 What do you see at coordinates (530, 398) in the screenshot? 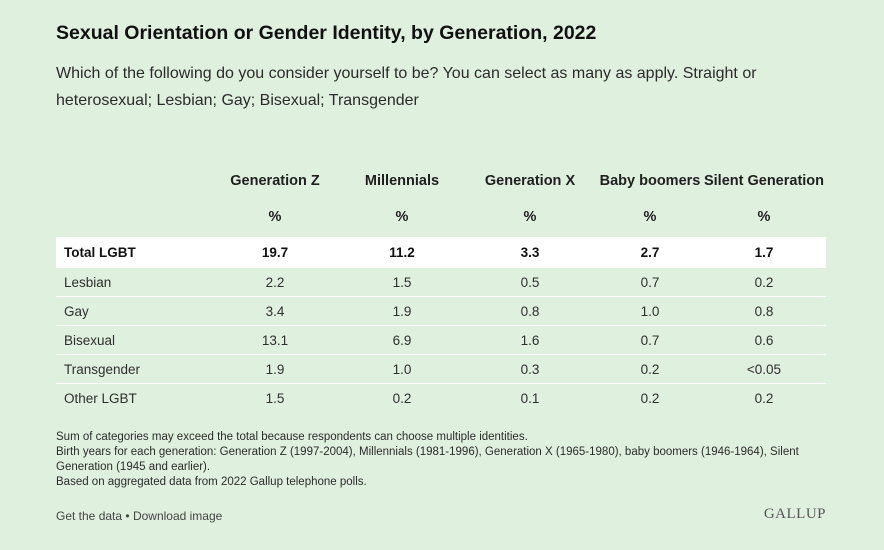
I see `table-cell: 0.1` at bounding box center [530, 398].